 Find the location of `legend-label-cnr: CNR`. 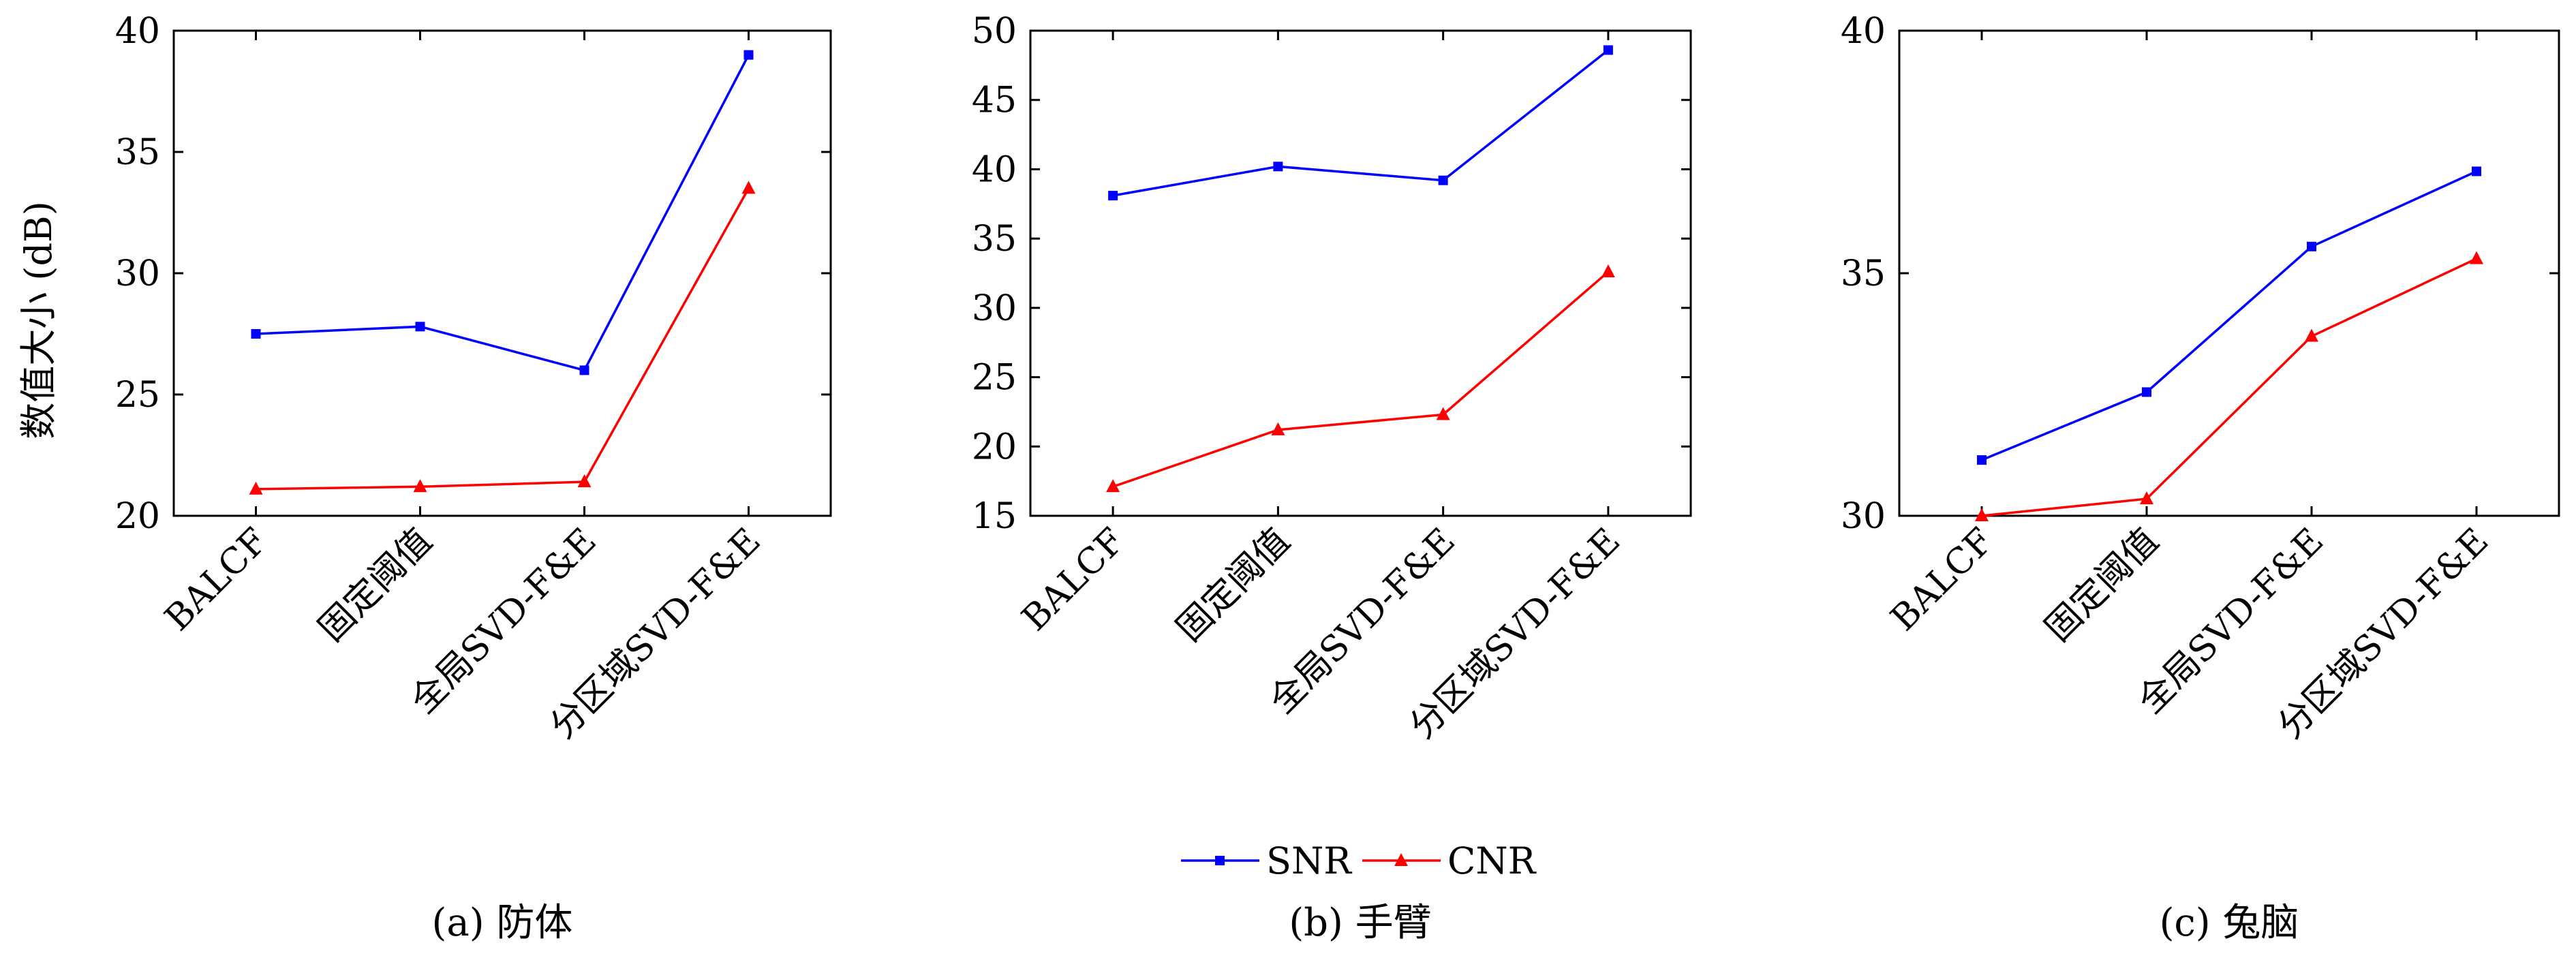

legend-label-cnr: CNR is located at coordinates (1492, 861).